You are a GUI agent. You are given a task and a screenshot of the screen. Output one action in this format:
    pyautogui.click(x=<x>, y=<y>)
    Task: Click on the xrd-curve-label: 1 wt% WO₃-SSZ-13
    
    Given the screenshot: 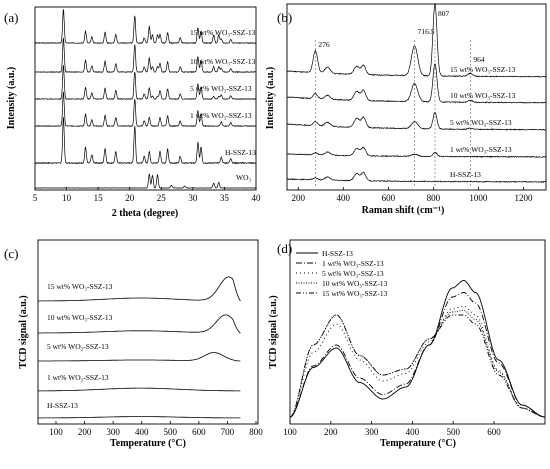 What is the action you would take?
    pyautogui.click(x=221, y=115)
    